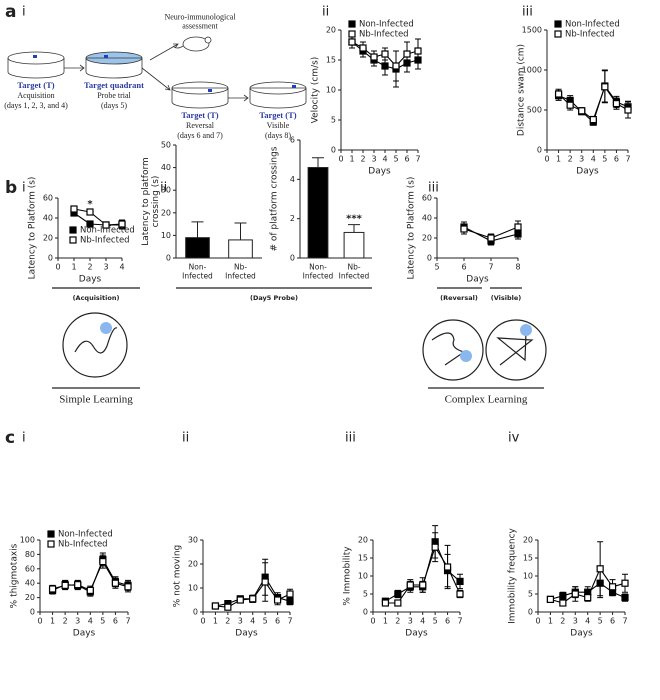 This screenshot has height=700, width=660. Describe the element at coordinates (592, 25) in the screenshot. I see `legend-label: Non-Infected` at that location.